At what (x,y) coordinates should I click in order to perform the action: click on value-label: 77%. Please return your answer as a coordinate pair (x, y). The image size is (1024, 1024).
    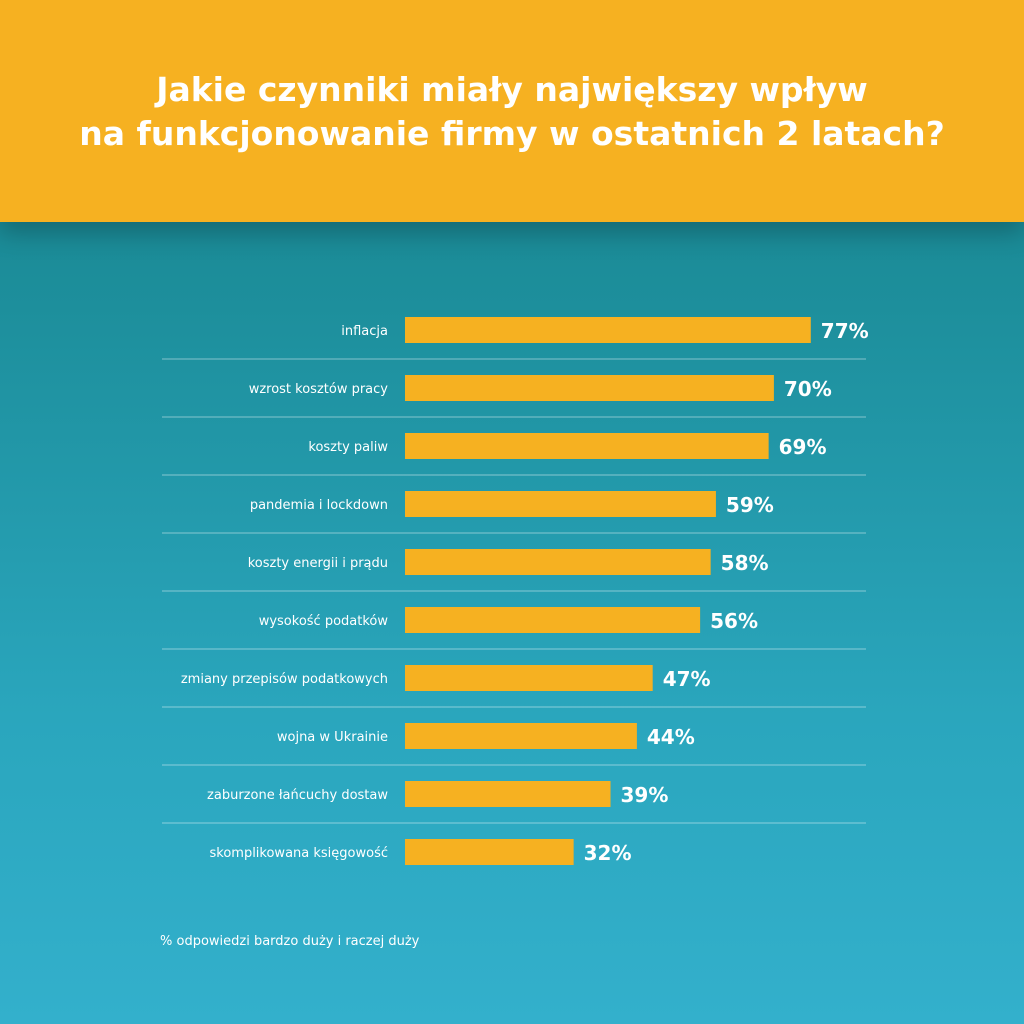
    Looking at the image, I should click on (845, 331).